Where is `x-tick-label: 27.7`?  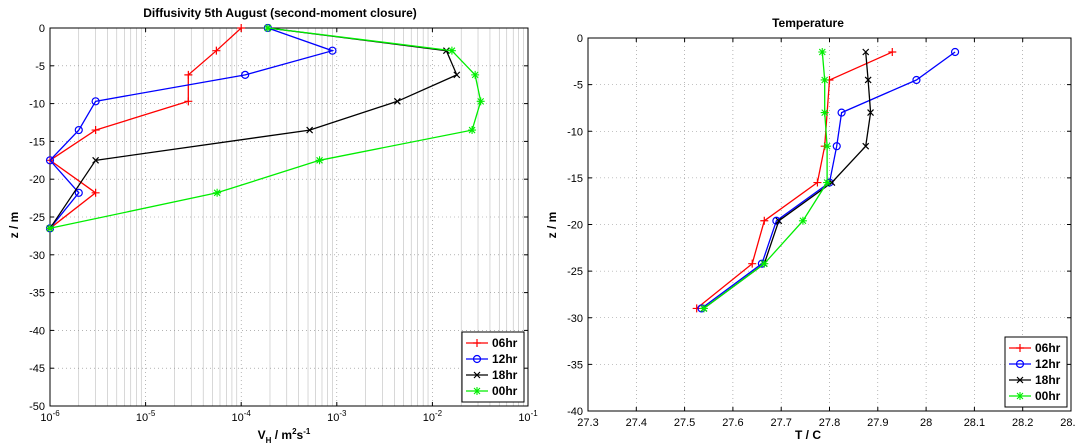 x-tick-label: 27.7 is located at coordinates (780, 423).